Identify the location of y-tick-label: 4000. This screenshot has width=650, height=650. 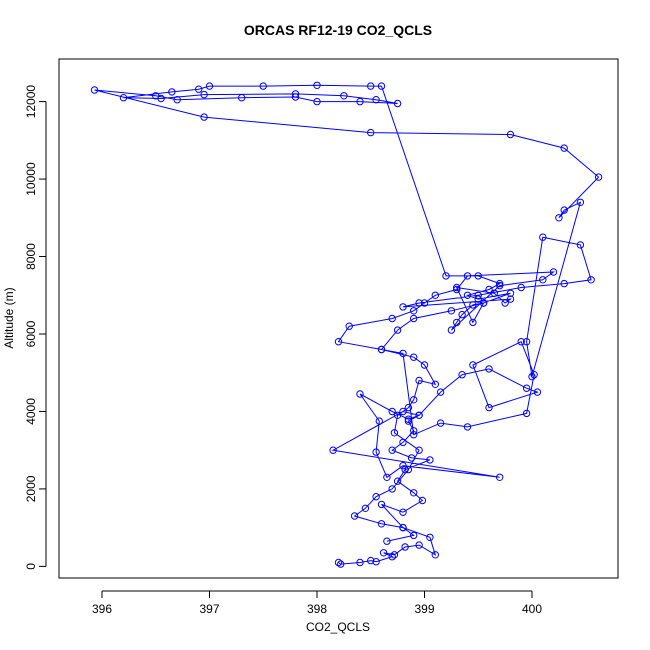
(31, 411).